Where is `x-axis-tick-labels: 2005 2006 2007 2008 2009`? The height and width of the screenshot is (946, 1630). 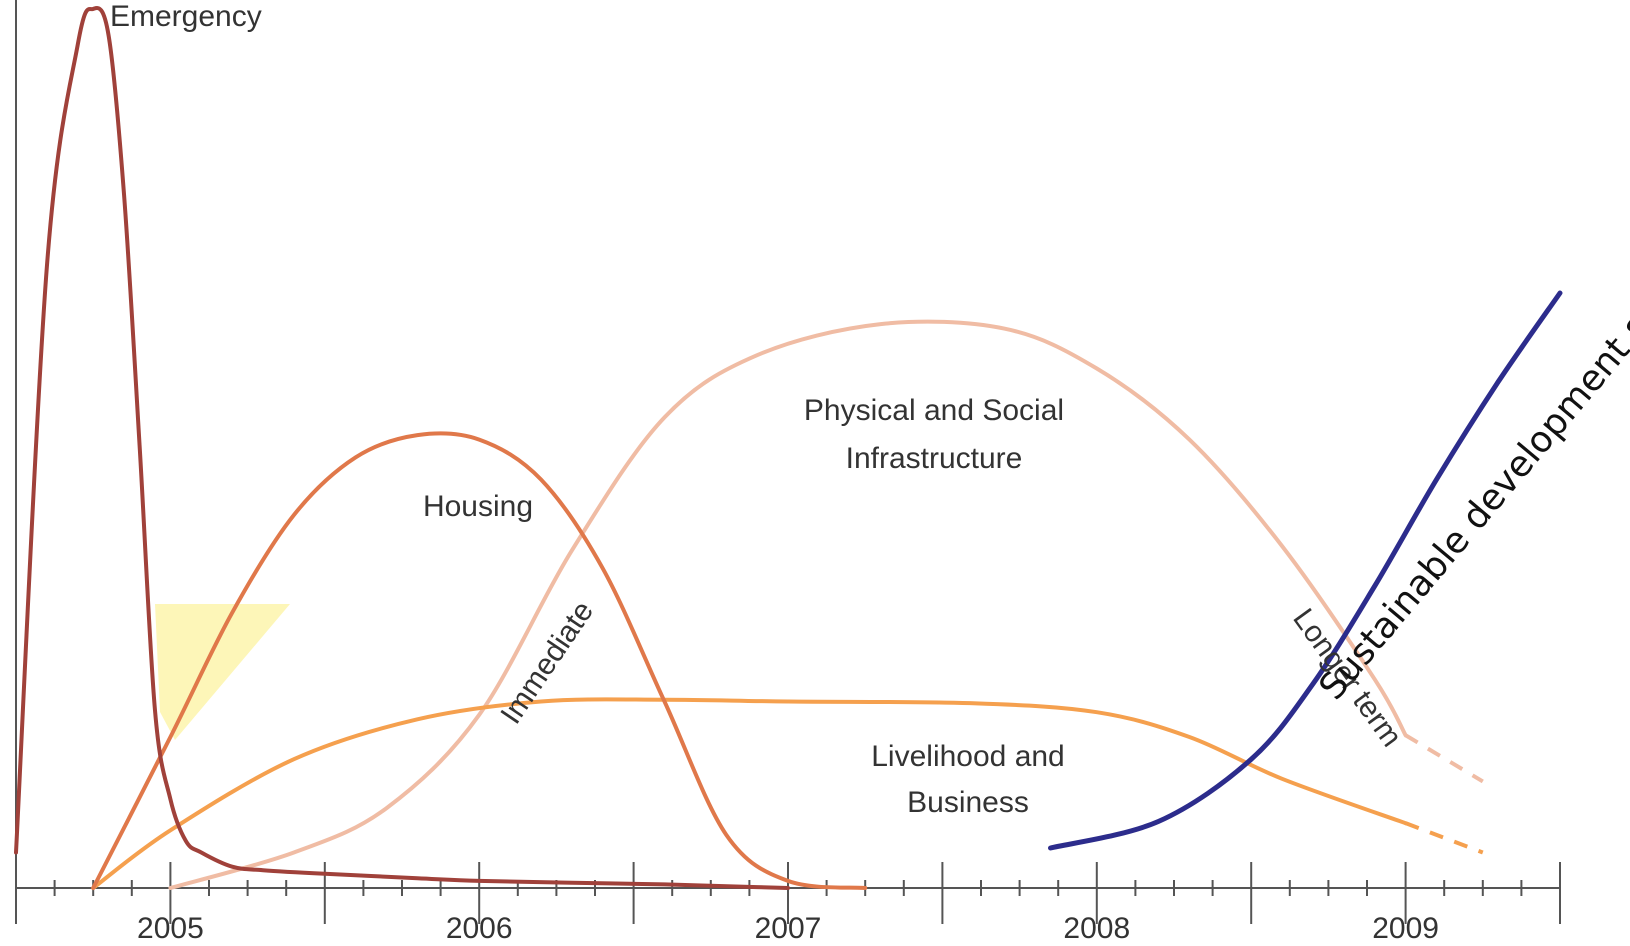 x-axis-tick-labels: 2005 2006 2007 2008 2009 is located at coordinates (788, 928).